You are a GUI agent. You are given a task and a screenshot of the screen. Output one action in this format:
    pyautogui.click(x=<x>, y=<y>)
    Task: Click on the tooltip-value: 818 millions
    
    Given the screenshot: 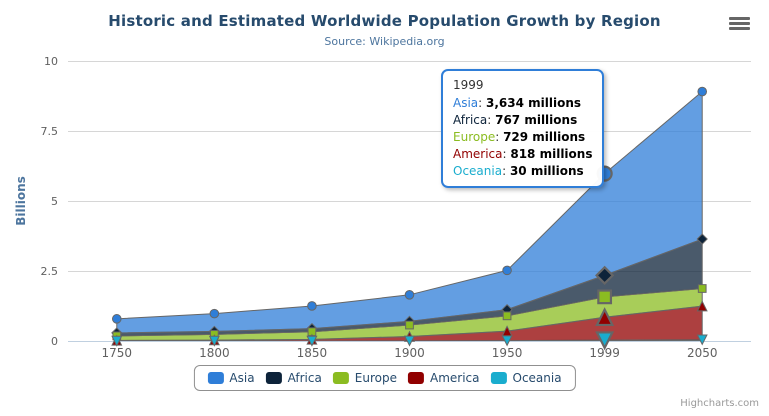 What is the action you would take?
    pyautogui.click(x=551, y=154)
    